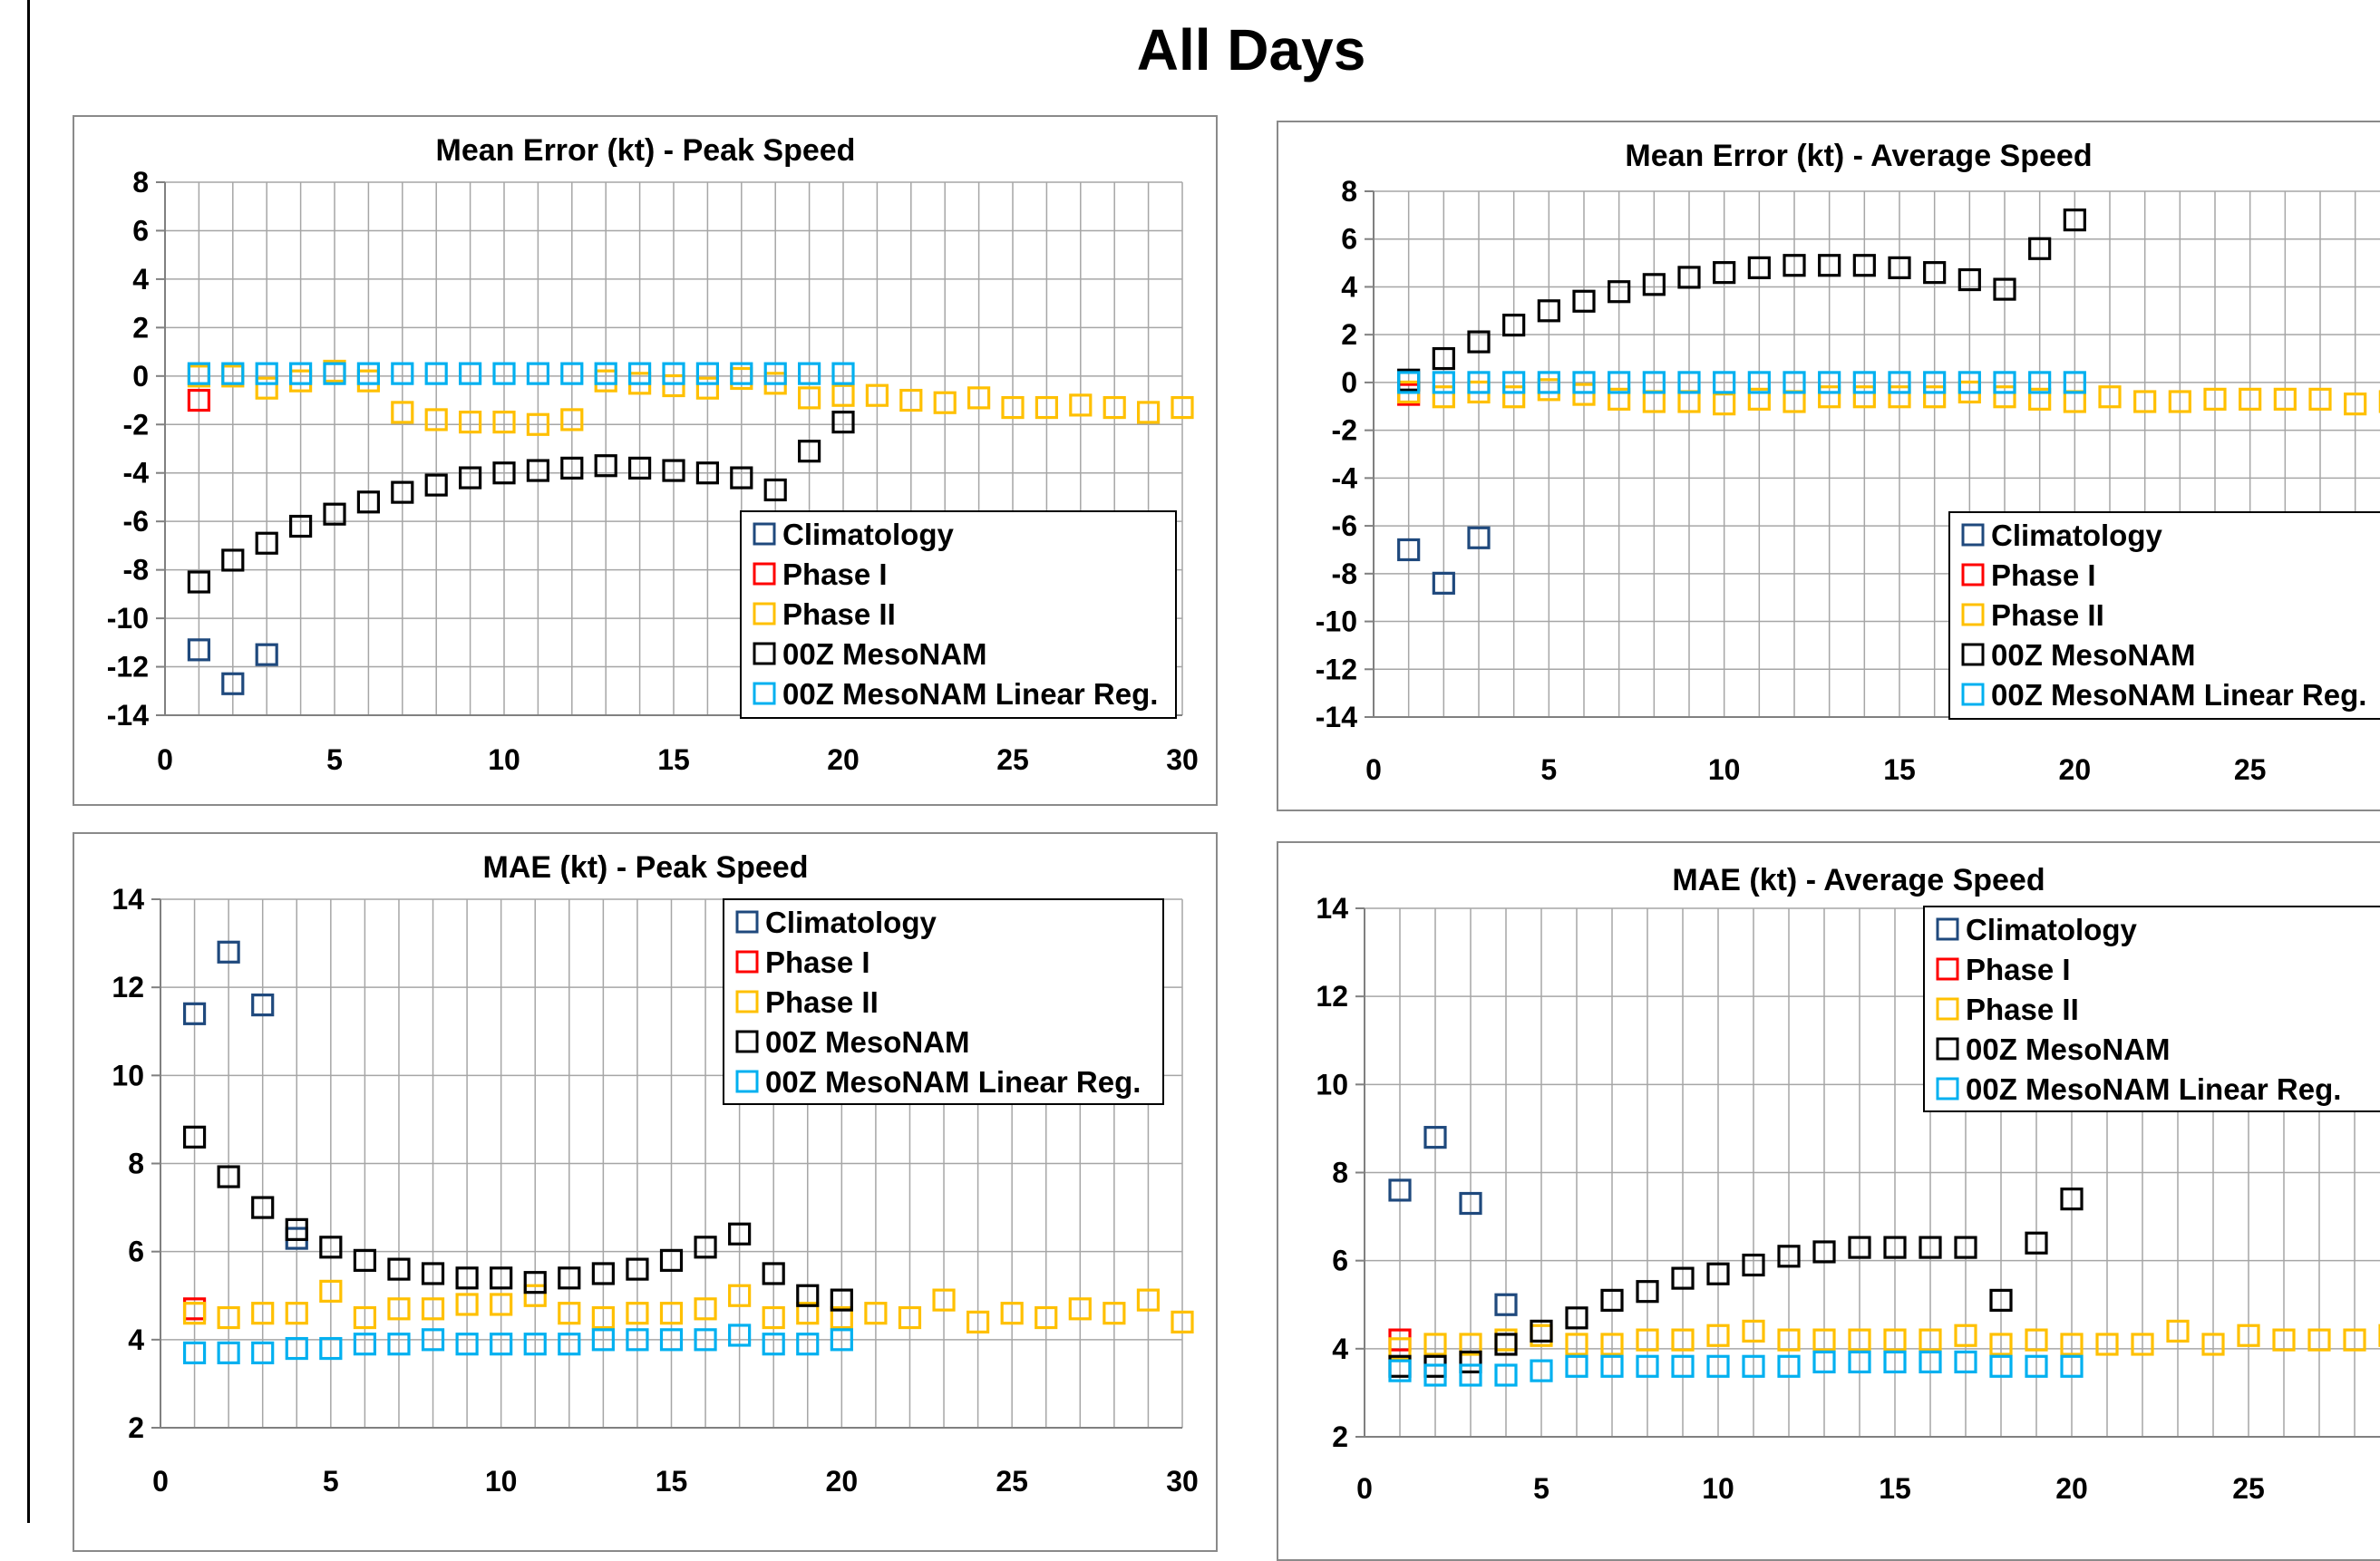  What do you see at coordinates (245, 1095) in the screenshot?
I see `series-climatology` at bounding box center [245, 1095].